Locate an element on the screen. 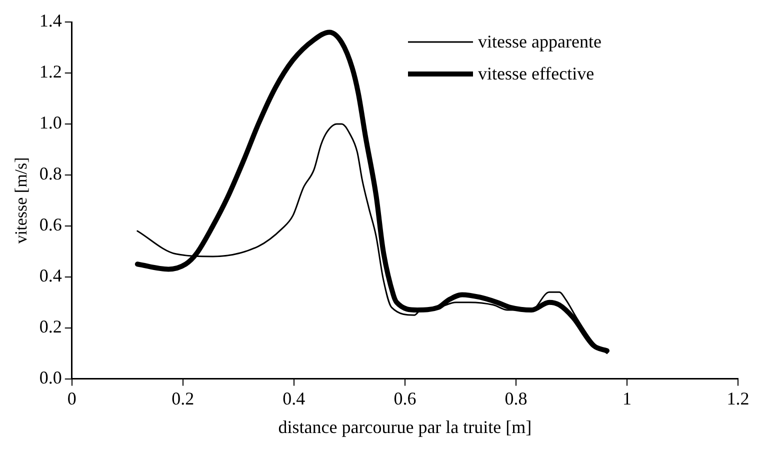 This screenshot has height=451, width=766. y-tick-label: 1.4 is located at coordinates (50, 20).